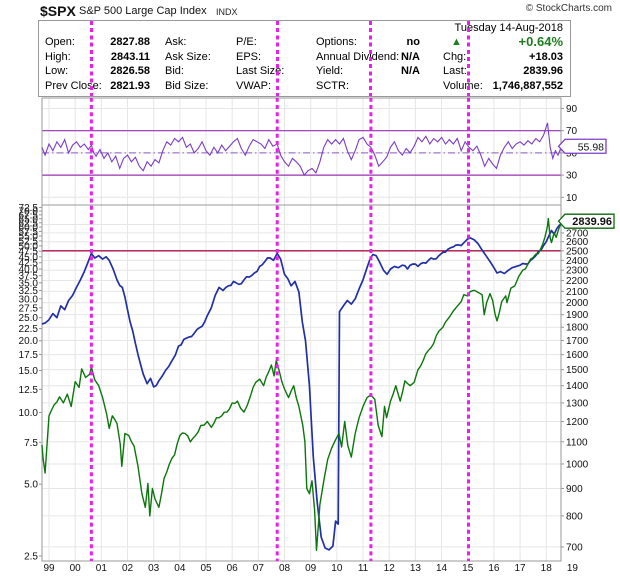  I want to click on price-axis-label: 1100, so click(577, 442).